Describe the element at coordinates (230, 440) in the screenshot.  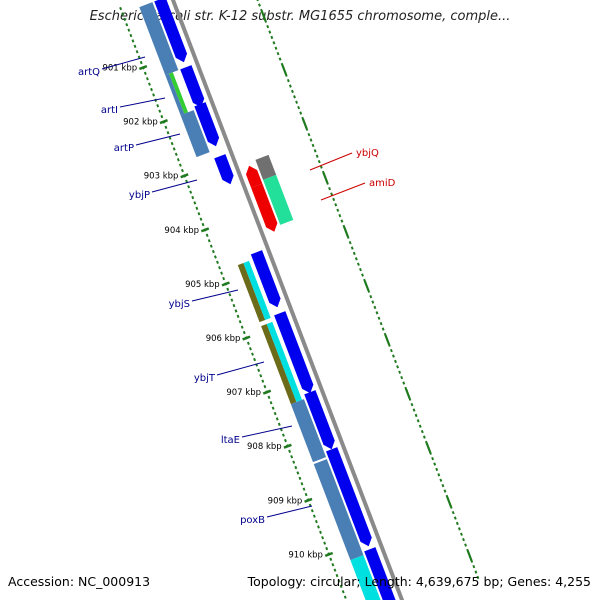
I see `gene-label-ltaE: ltaE` at that location.